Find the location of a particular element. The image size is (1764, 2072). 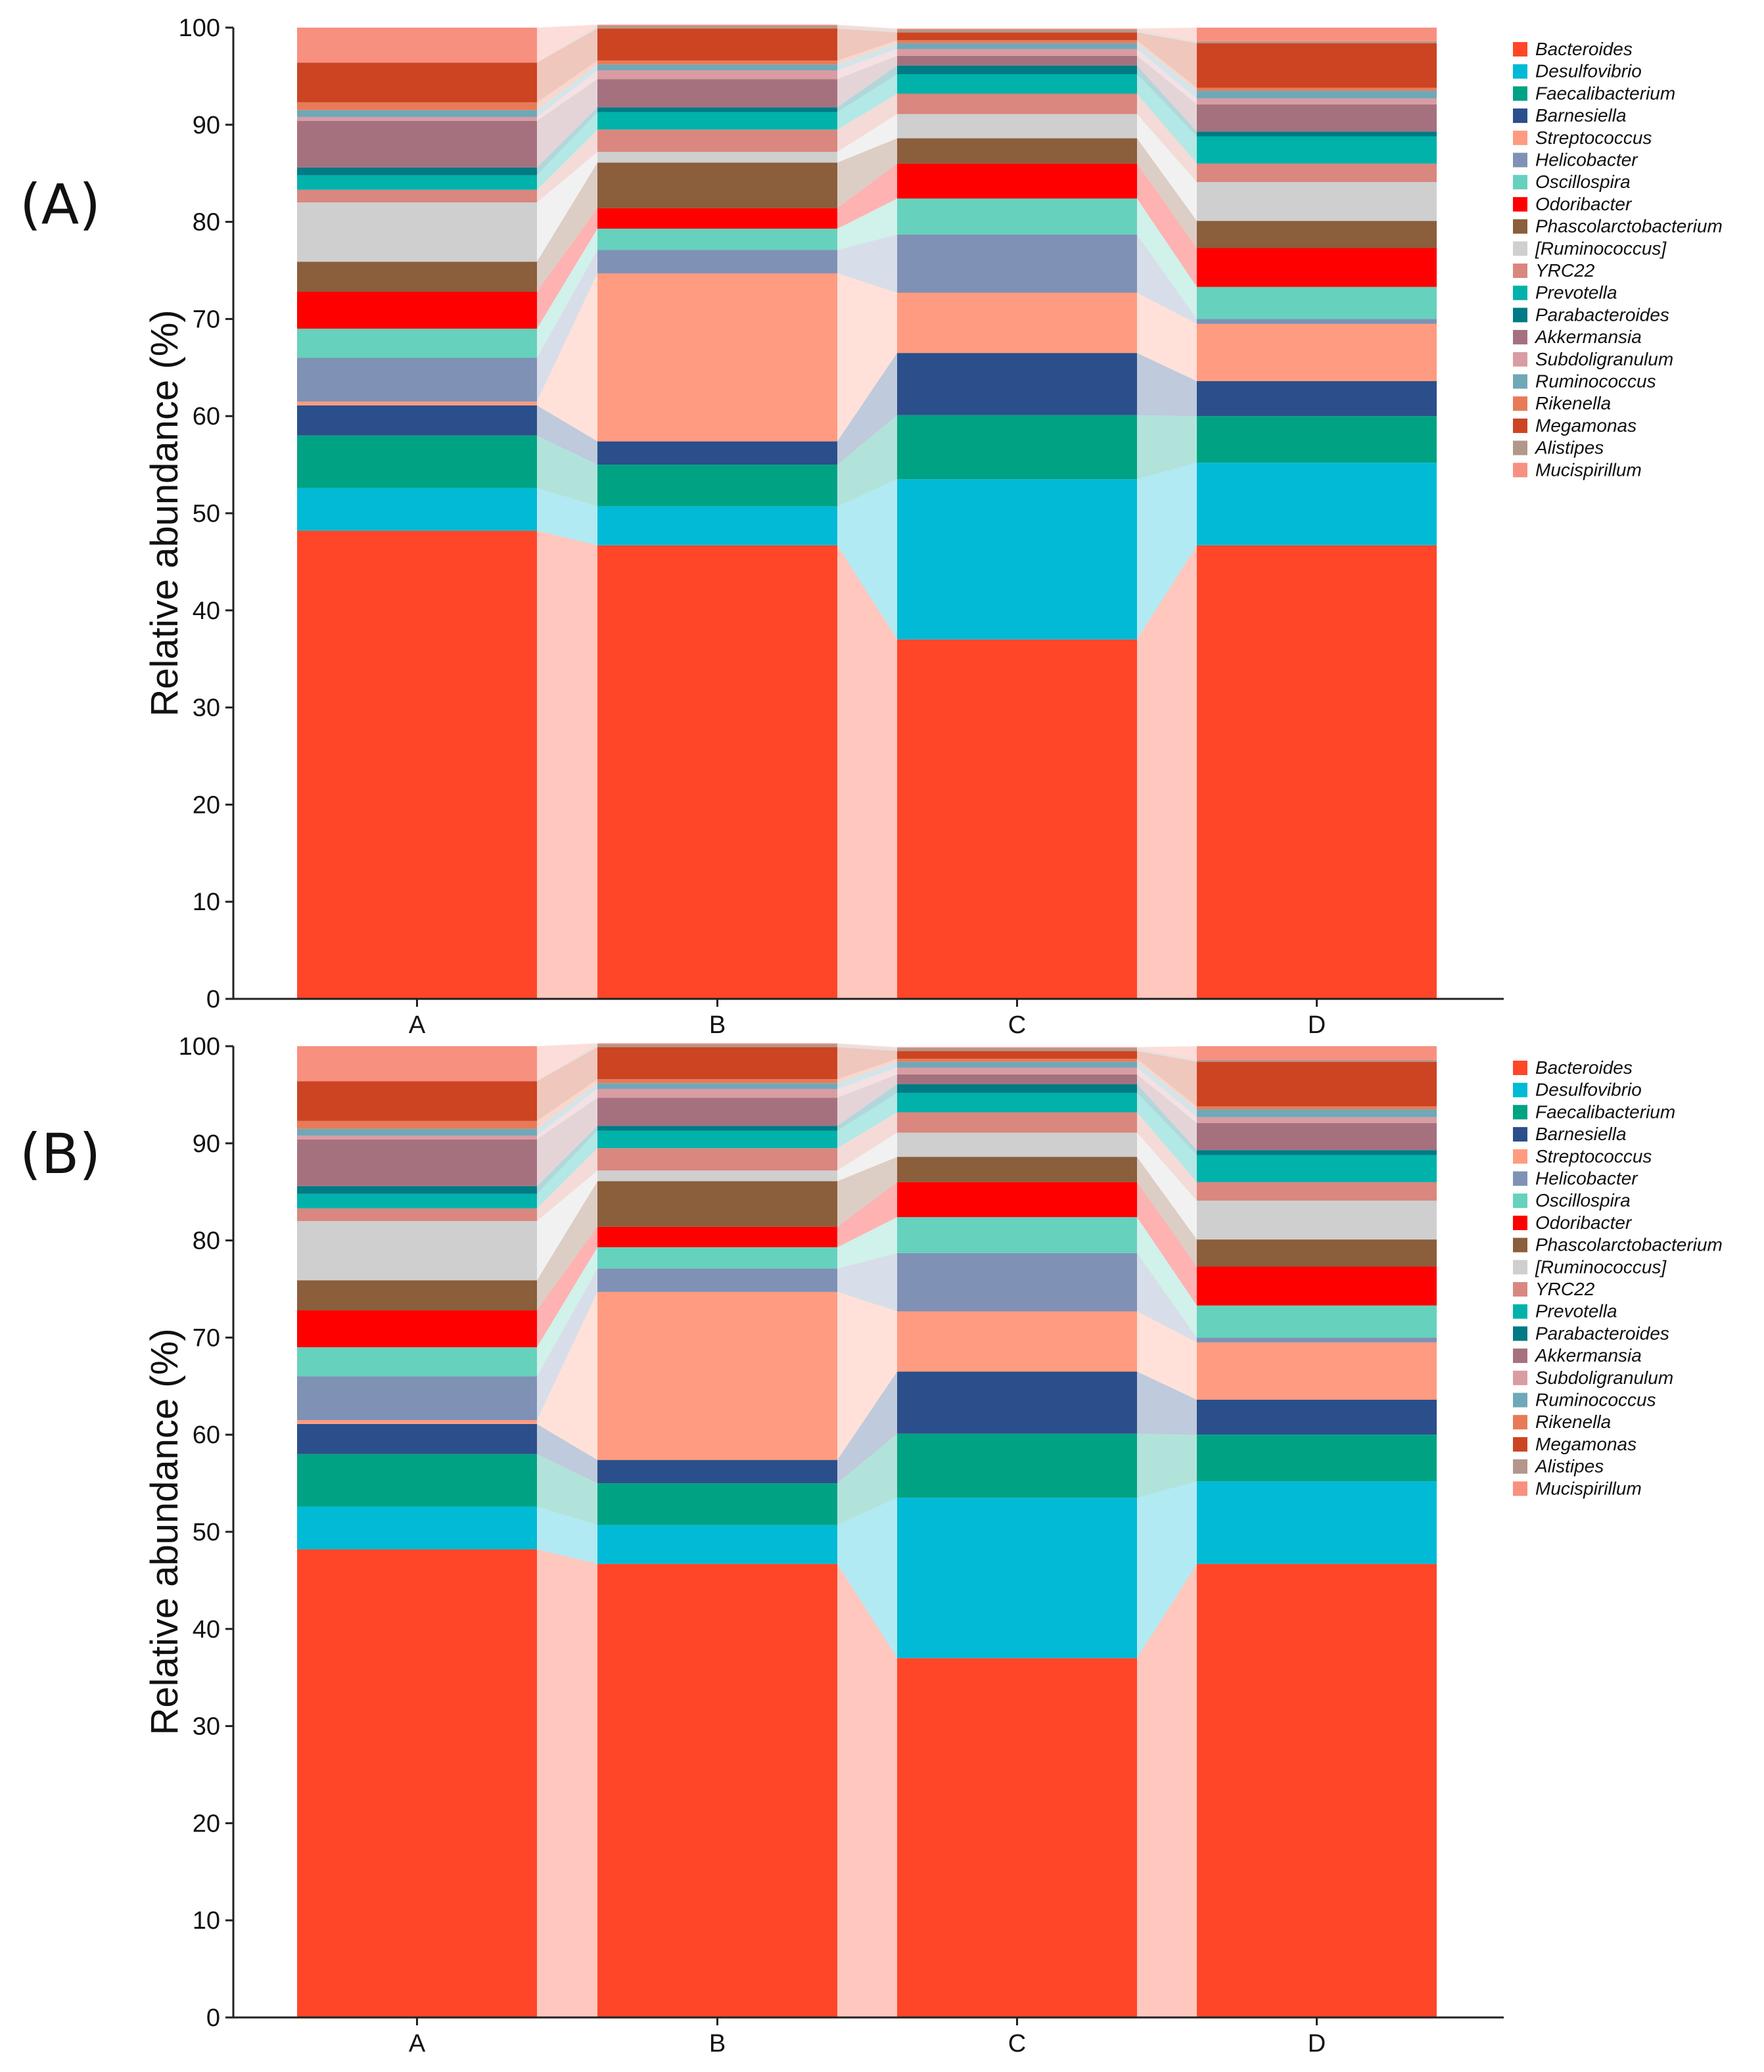

ribbon-bacteroides-a-b is located at coordinates (567, 1783).